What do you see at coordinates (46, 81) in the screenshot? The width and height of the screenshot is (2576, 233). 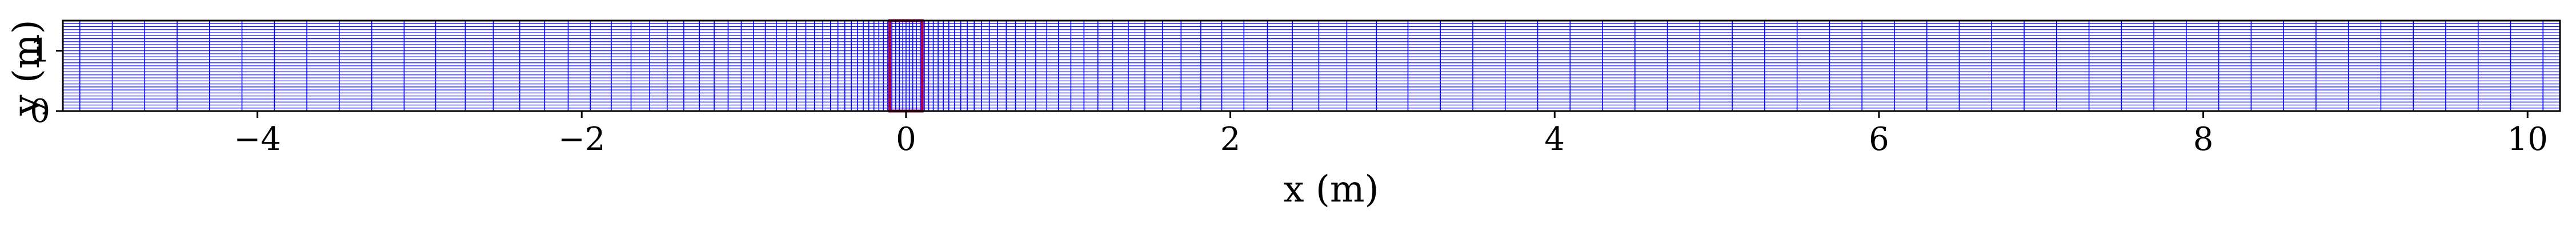 I see `y-axis-ticks: 01` at bounding box center [46, 81].